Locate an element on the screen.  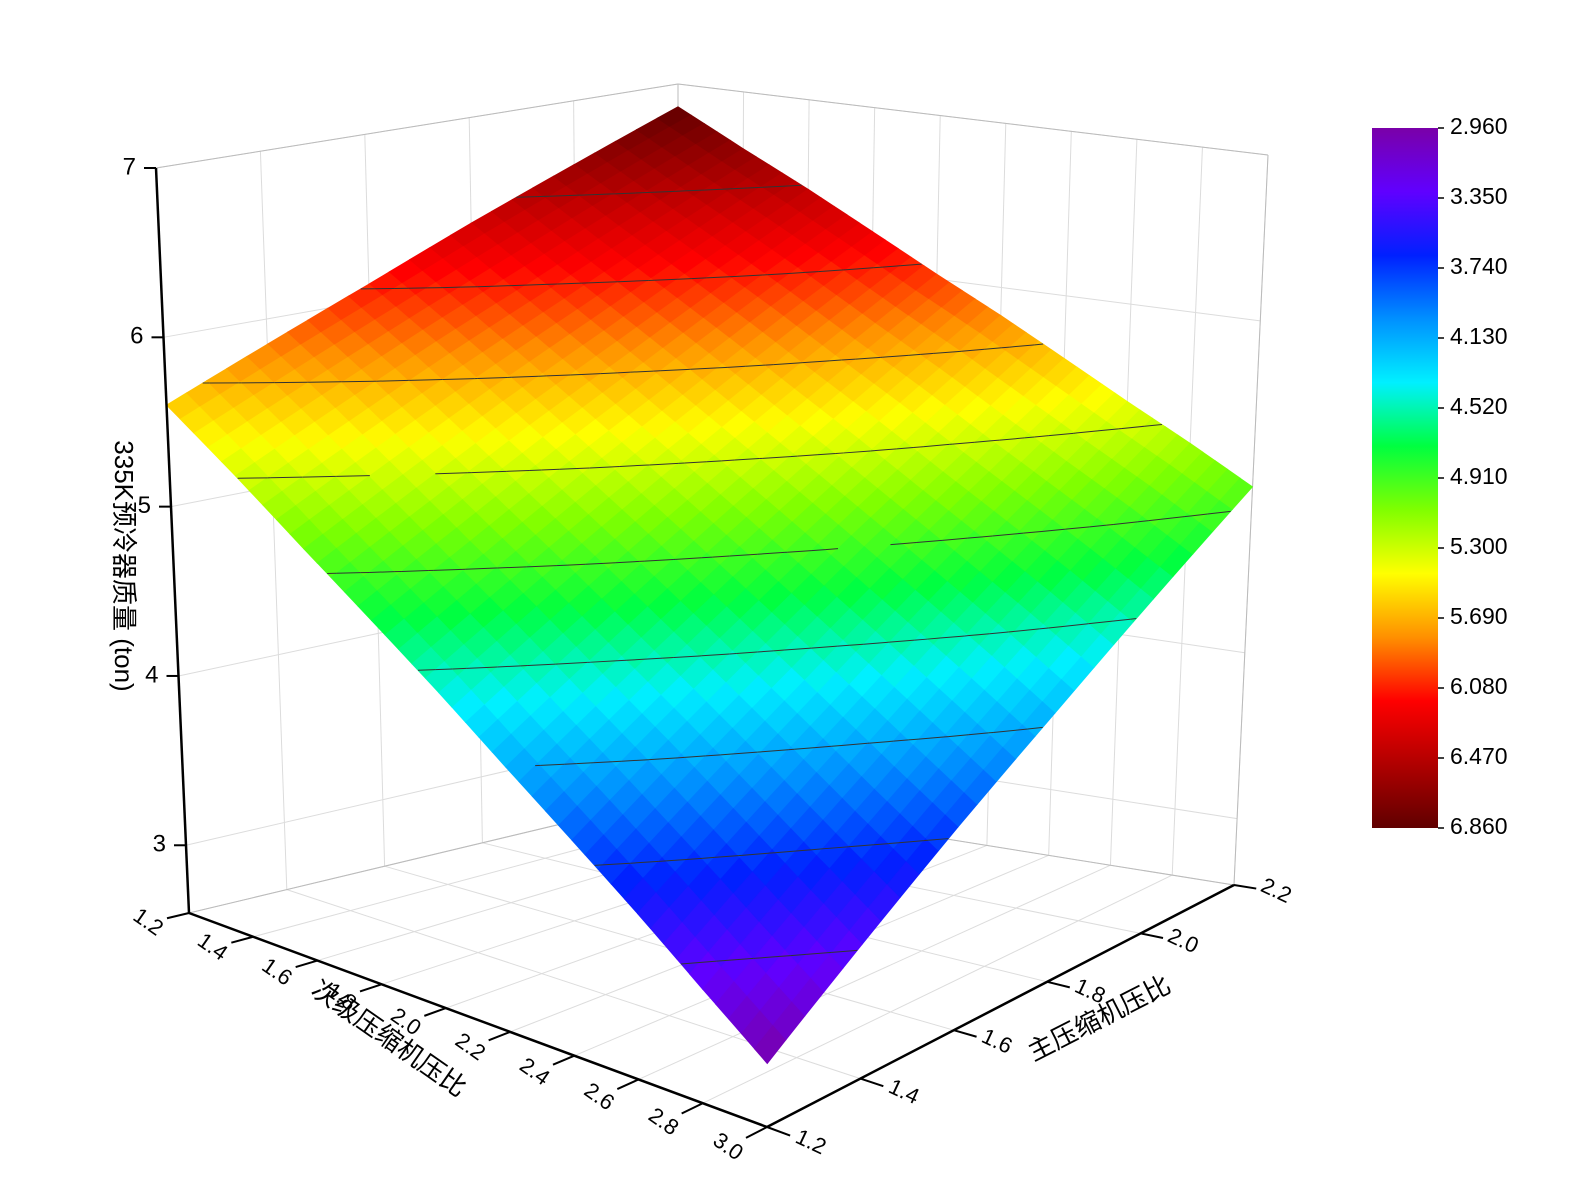
z-axis-title: 335K预冷器质量 (ton) is located at coordinates (124, 565).